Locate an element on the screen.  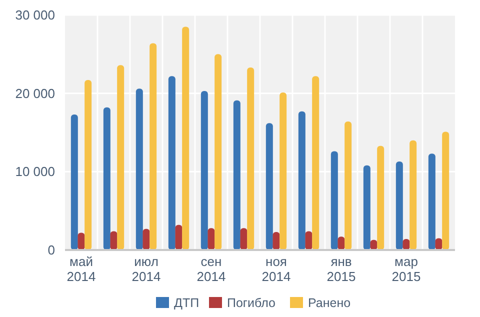
legend-label: Ранено is located at coordinates (329, 303).